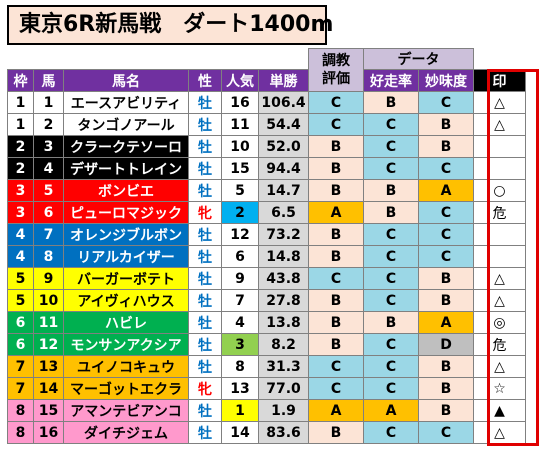 The image size is (545, 450). Describe the element at coordinates (283, 300) in the screenshot. I see `odds-cell: 27.8` at that location.